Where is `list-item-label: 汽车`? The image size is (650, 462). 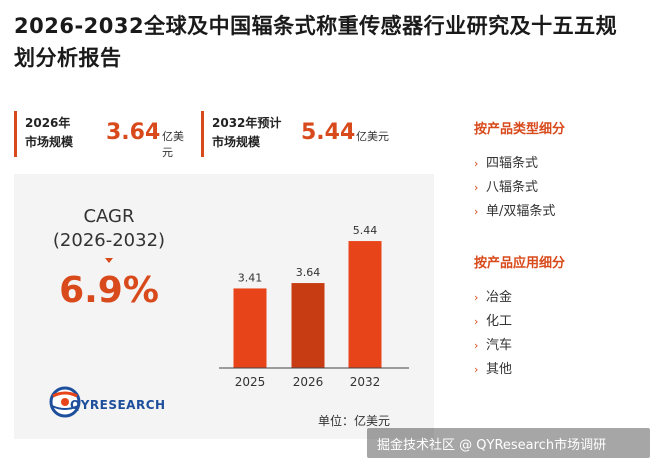 list-item-label: 汽车 is located at coordinates (499, 345).